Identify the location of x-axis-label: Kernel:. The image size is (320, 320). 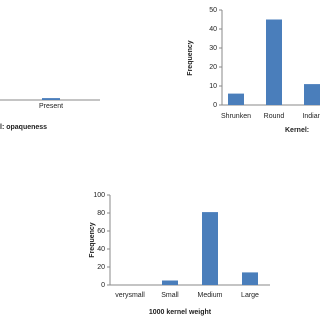
(297, 130).